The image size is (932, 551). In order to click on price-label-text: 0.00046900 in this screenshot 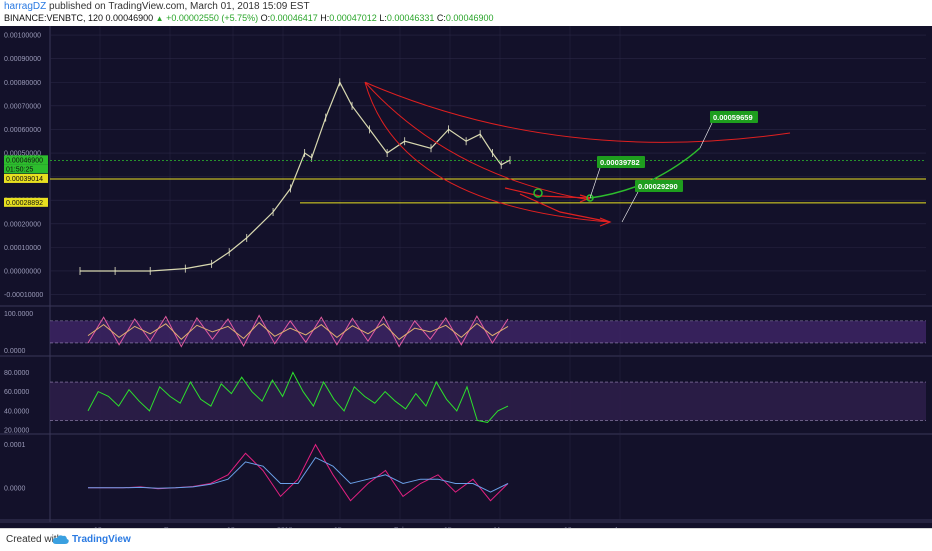, I will do `click(24, 160)`.